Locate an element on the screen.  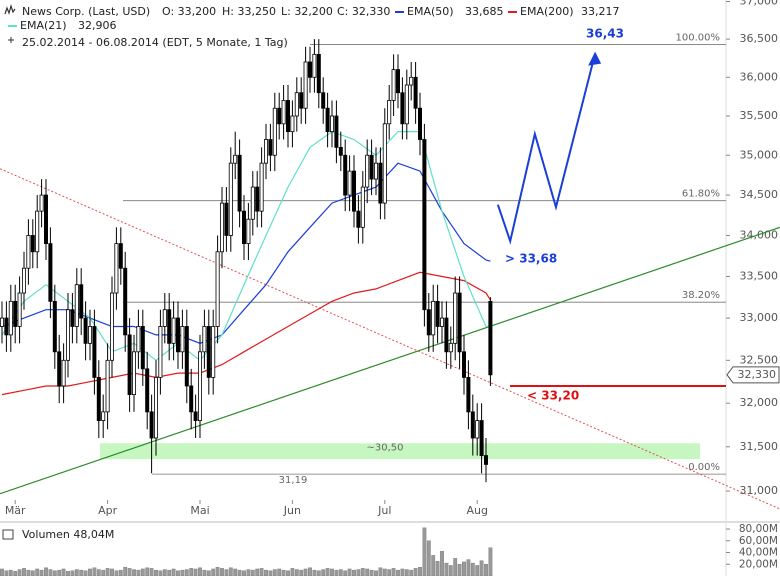
y-tick-label: 37,000 is located at coordinates (759, 3).